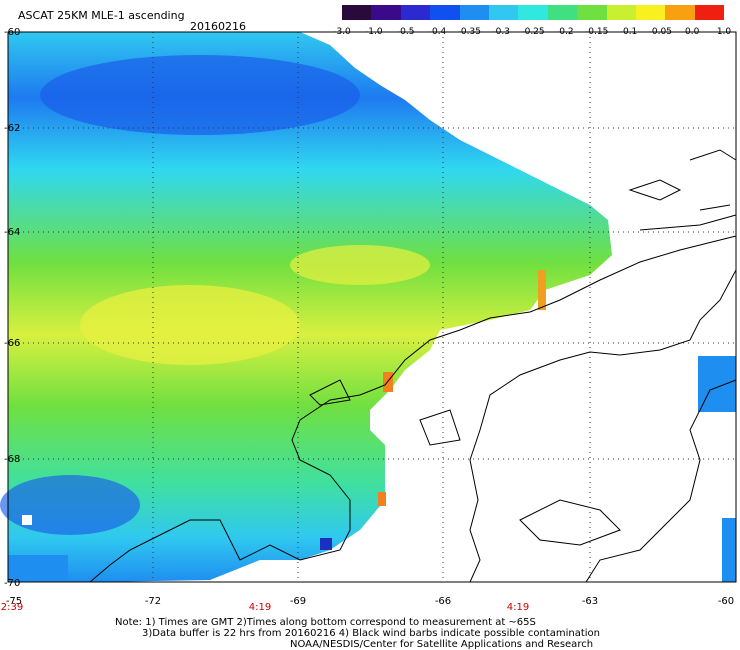 The image size is (740, 650). What do you see at coordinates (12, 583) in the screenshot?
I see `lat-label: -70` at bounding box center [12, 583].